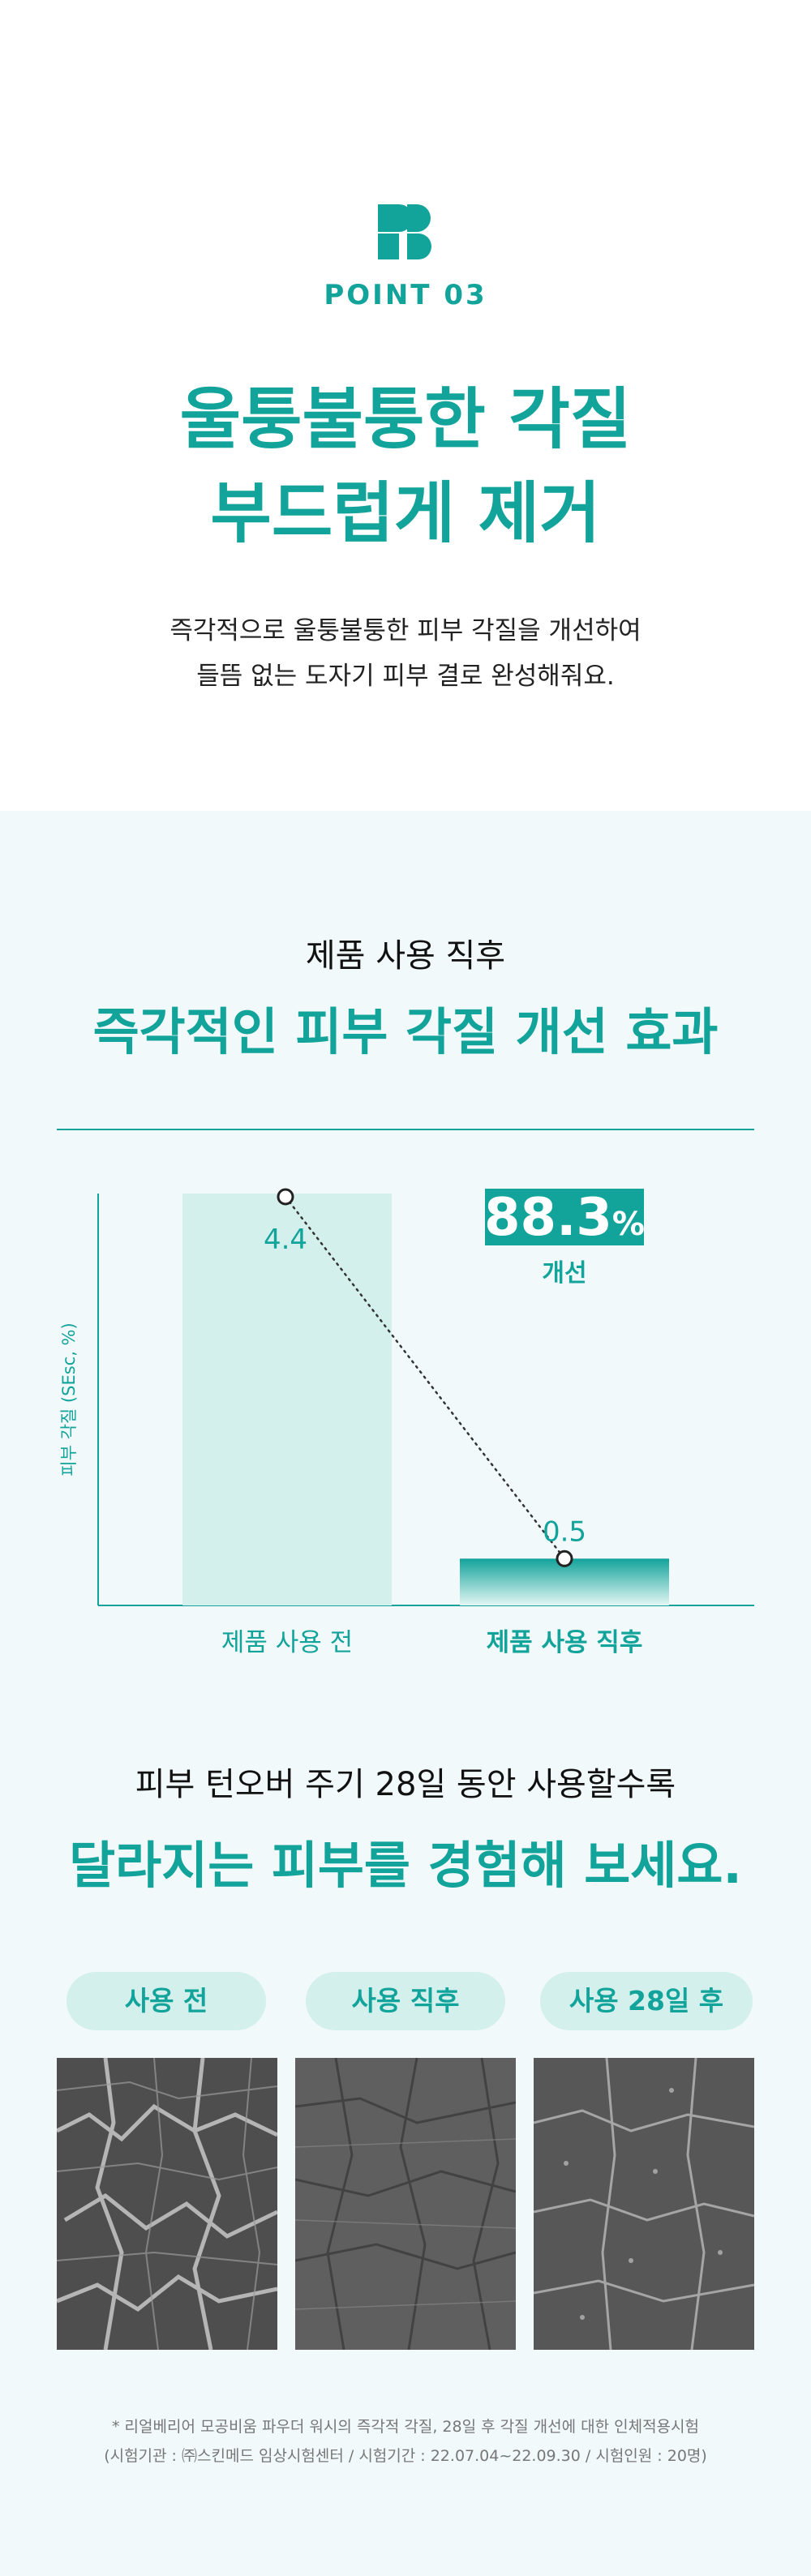 The image size is (811, 2576). What do you see at coordinates (405, 1784) in the screenshot?
I see `section2-subtitle: 피부 턴오버 주기 28일 동안 사용할수록` at bounding box center [405, 1784].